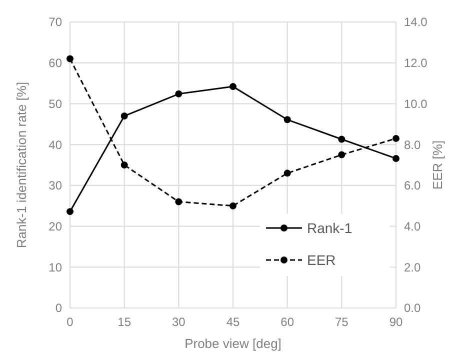 The height and width of the screenshot is (362, 466). What do you see at coordinates (413, 308) in the screenshot?
I see `y2-tick-label: 0.0` at bounding box center [413, 308].